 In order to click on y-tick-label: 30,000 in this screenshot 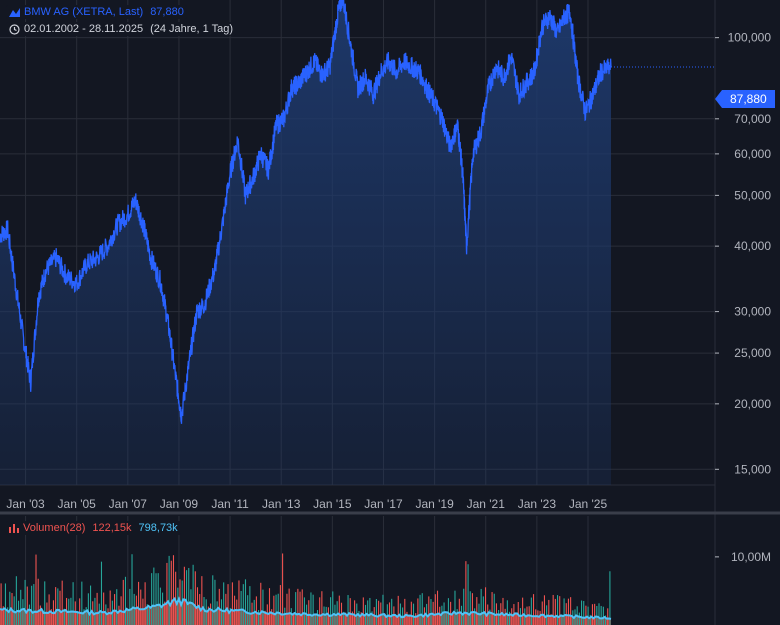, I will do `click(752, 312)`.